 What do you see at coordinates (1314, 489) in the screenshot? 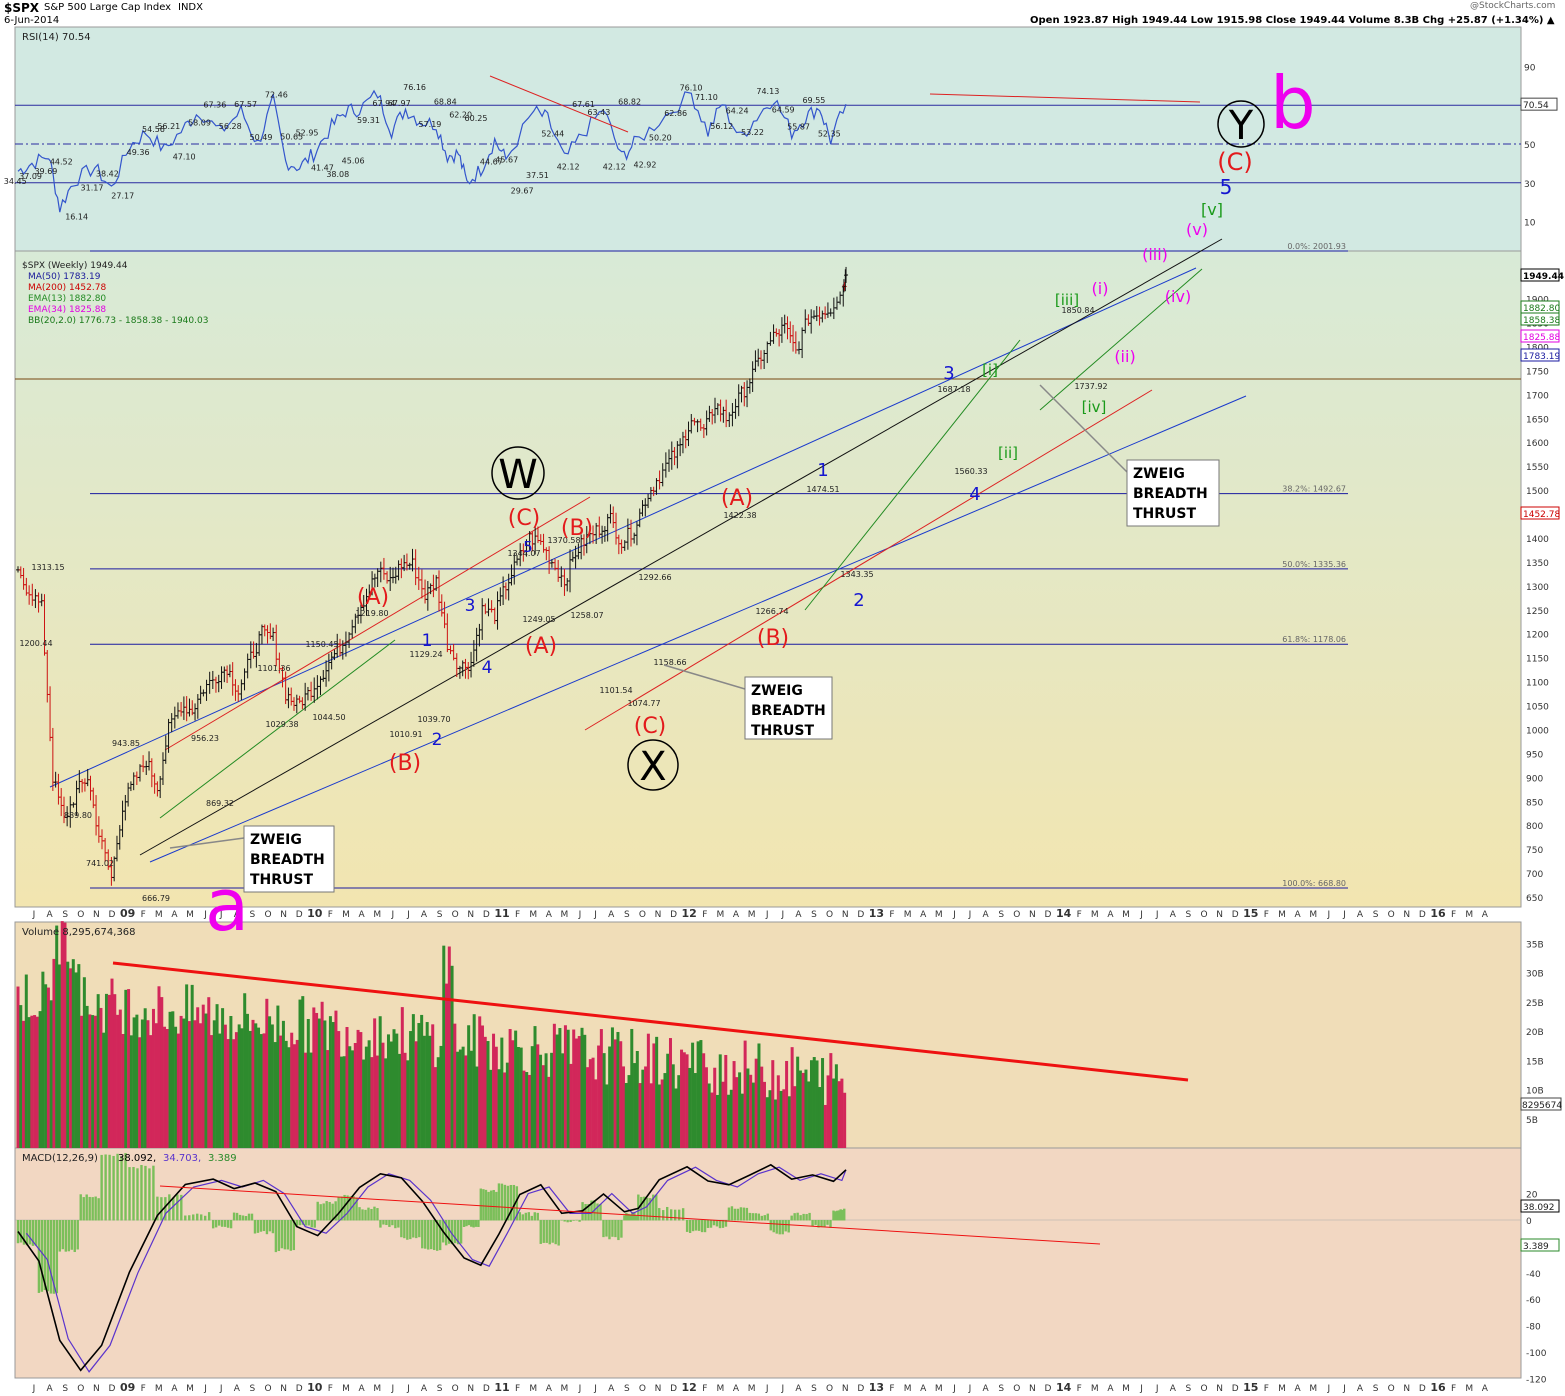
I see `fib-level-label: 38.2%: 1492.67` at bounding box center [1314, 489].